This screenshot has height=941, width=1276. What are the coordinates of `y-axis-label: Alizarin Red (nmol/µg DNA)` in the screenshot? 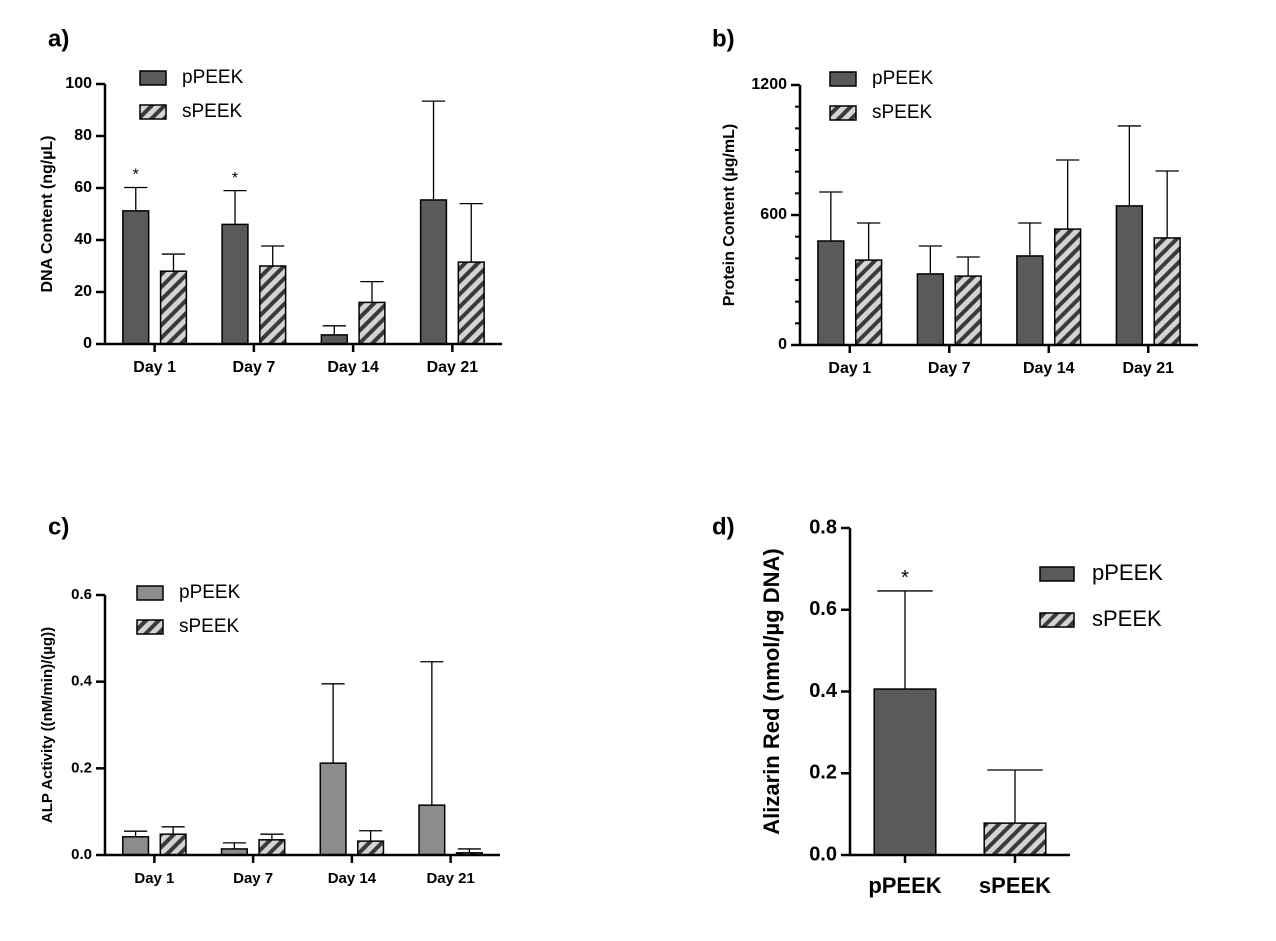 It's located at (771, 691).